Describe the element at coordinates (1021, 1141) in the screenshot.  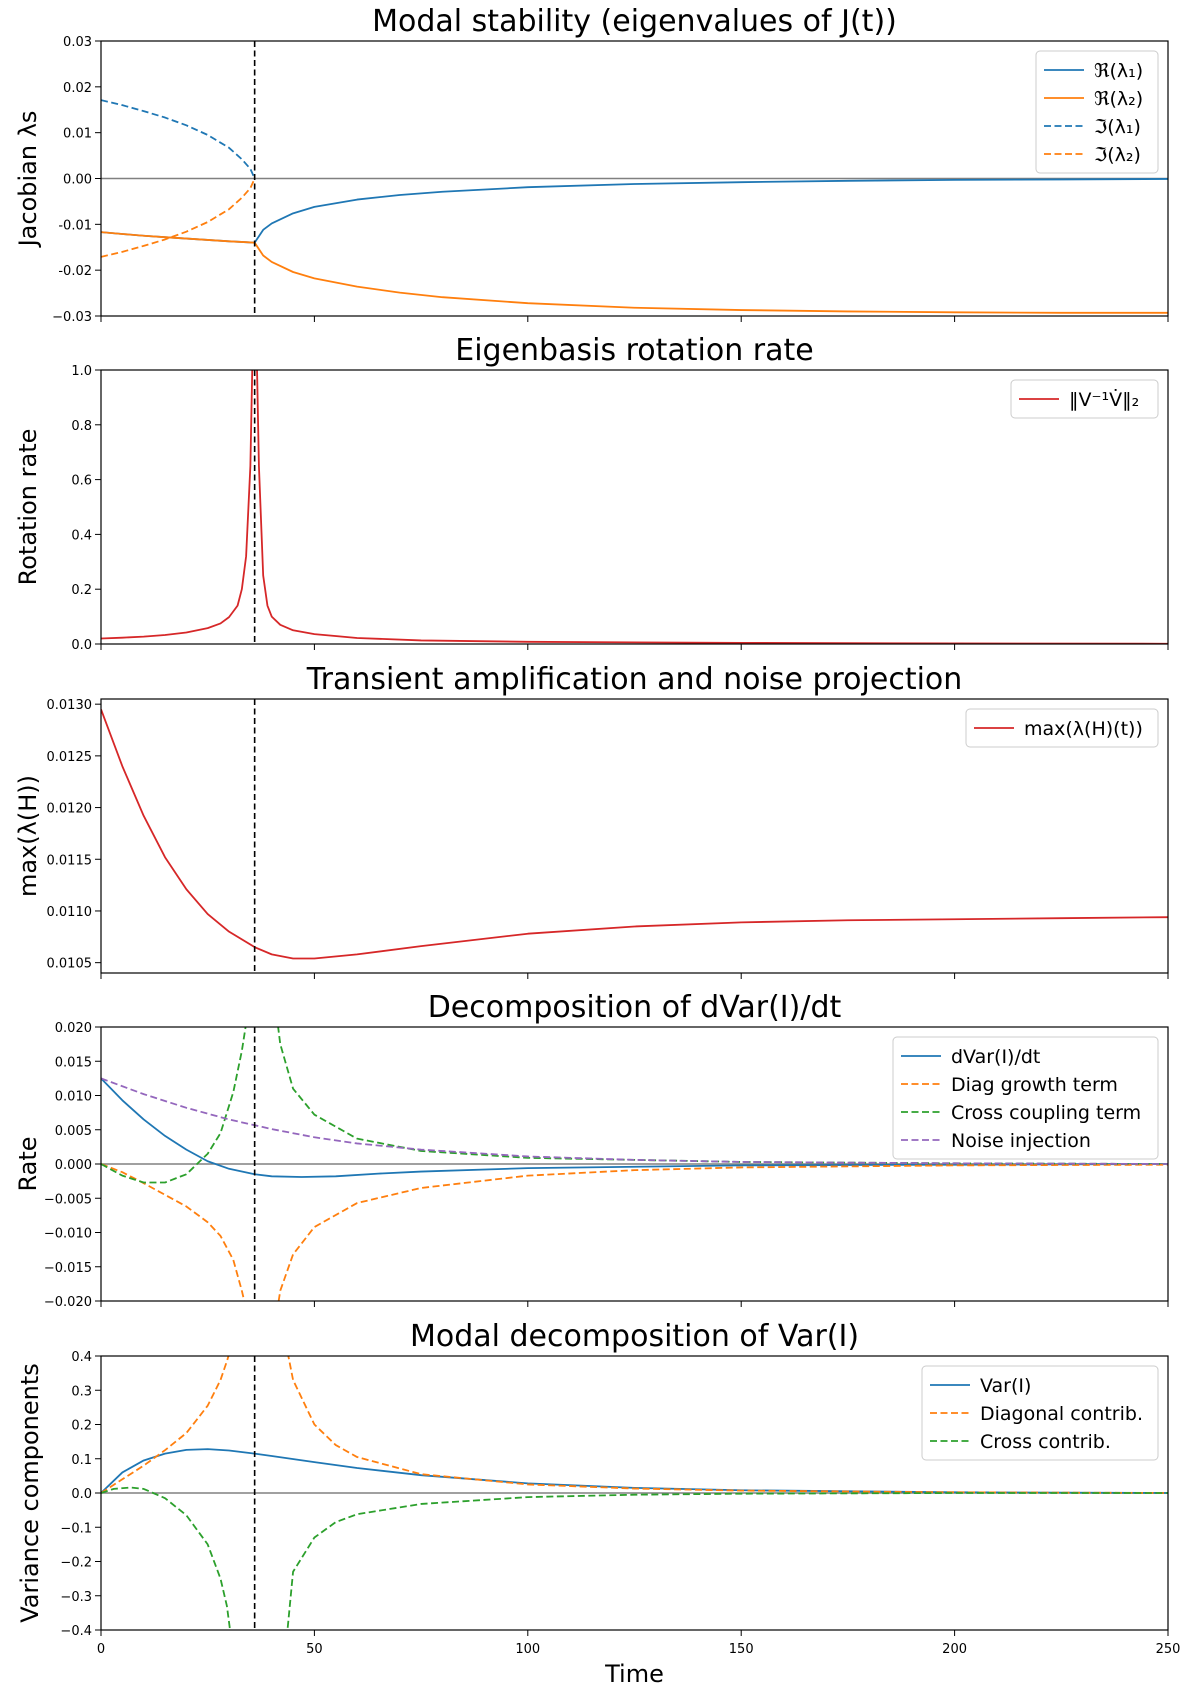
I see `legend-label: Noise injection` at that location.